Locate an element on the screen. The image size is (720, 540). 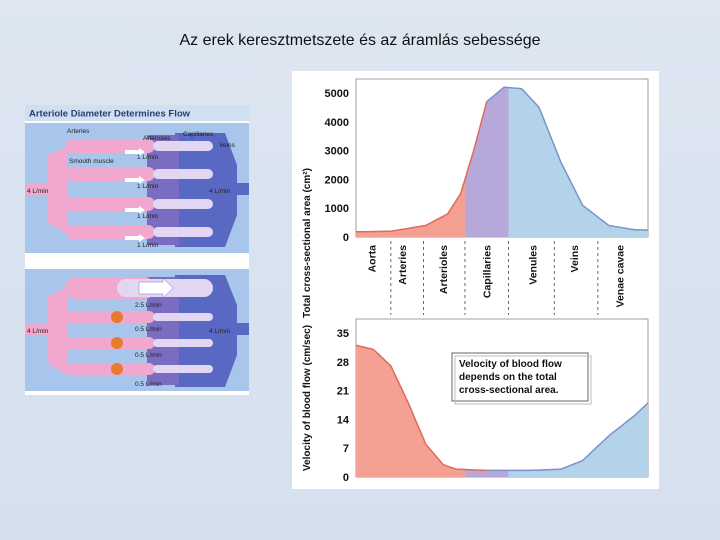
top-branches is located at coordinates (139, 189).